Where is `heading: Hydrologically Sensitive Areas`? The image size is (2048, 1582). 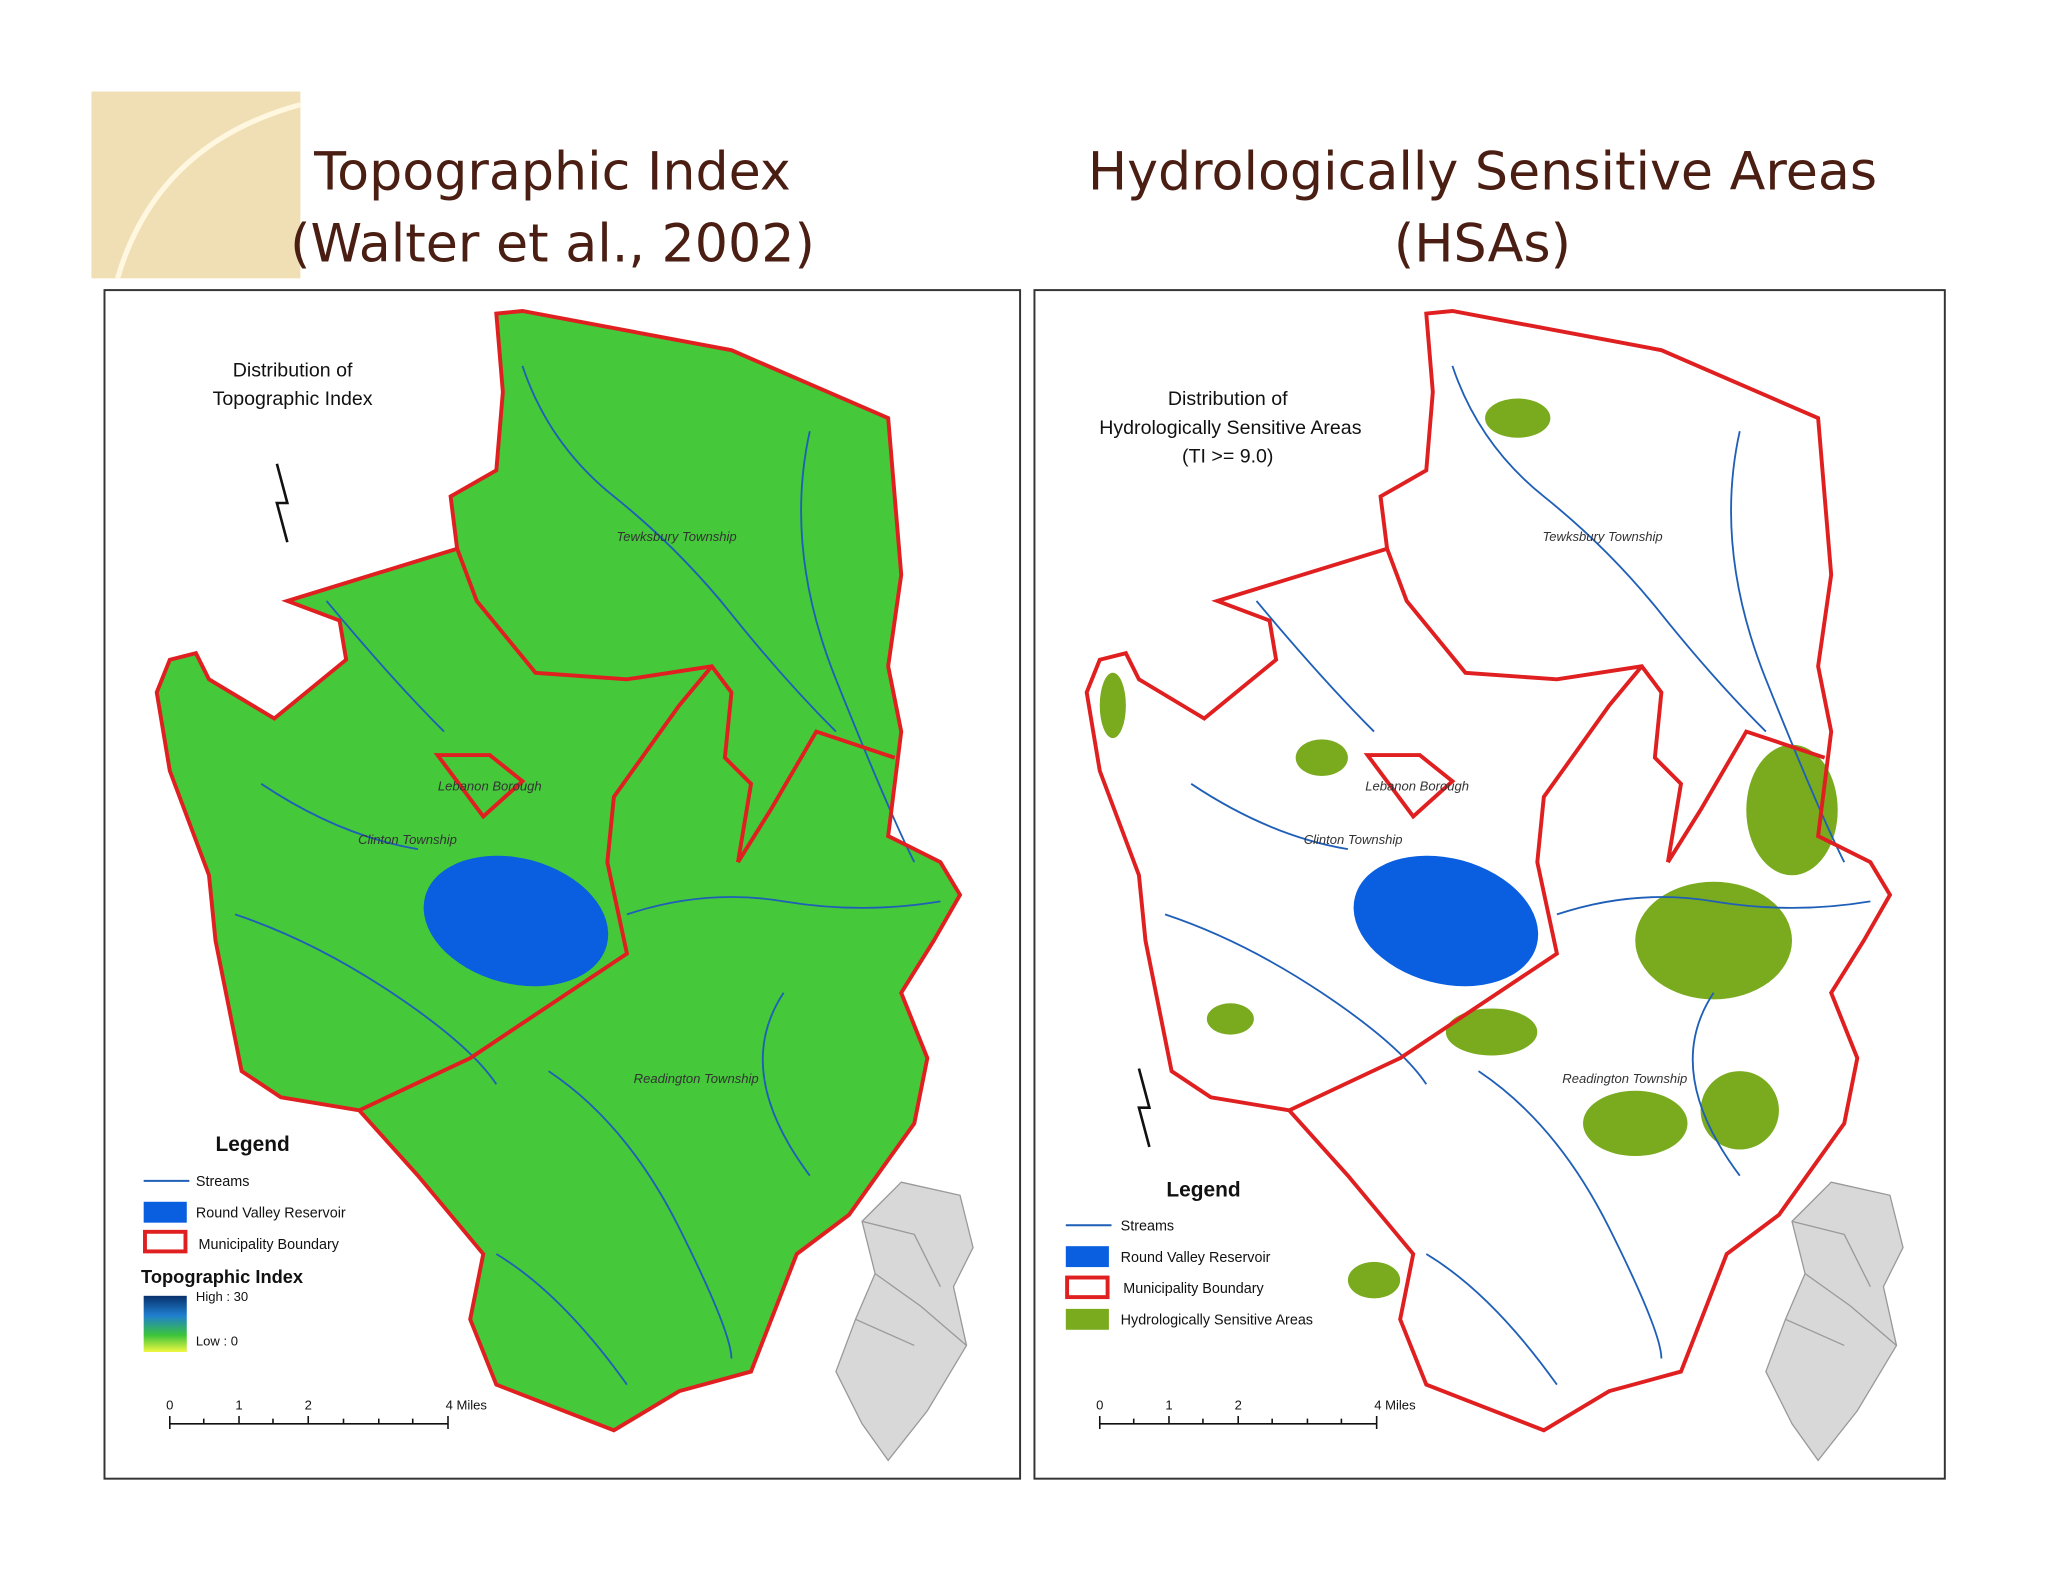
heading: Hydrologically Sensitive Areas is located at coordinates (1482, 173).